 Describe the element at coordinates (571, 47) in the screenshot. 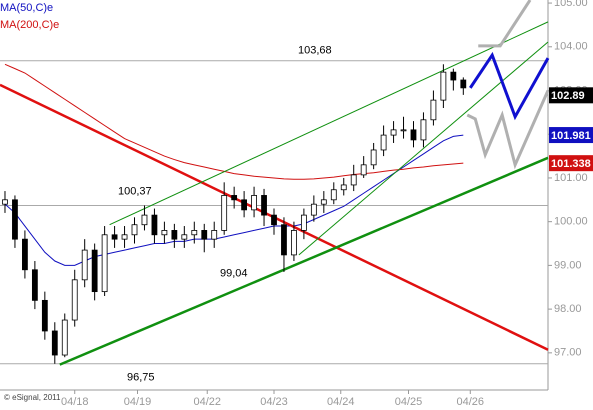

I see `y-tick-label: 104.00` at that location.